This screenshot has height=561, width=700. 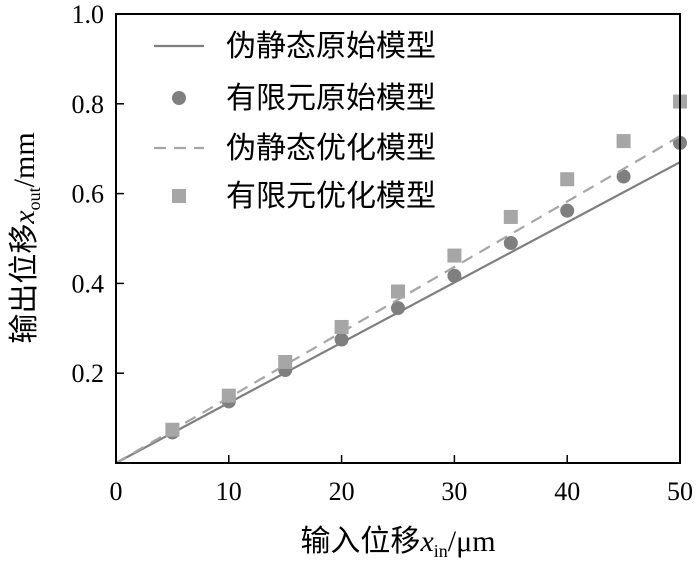 I want to click on legend-label: 有限元优化模型, so click(x=331, y=196).